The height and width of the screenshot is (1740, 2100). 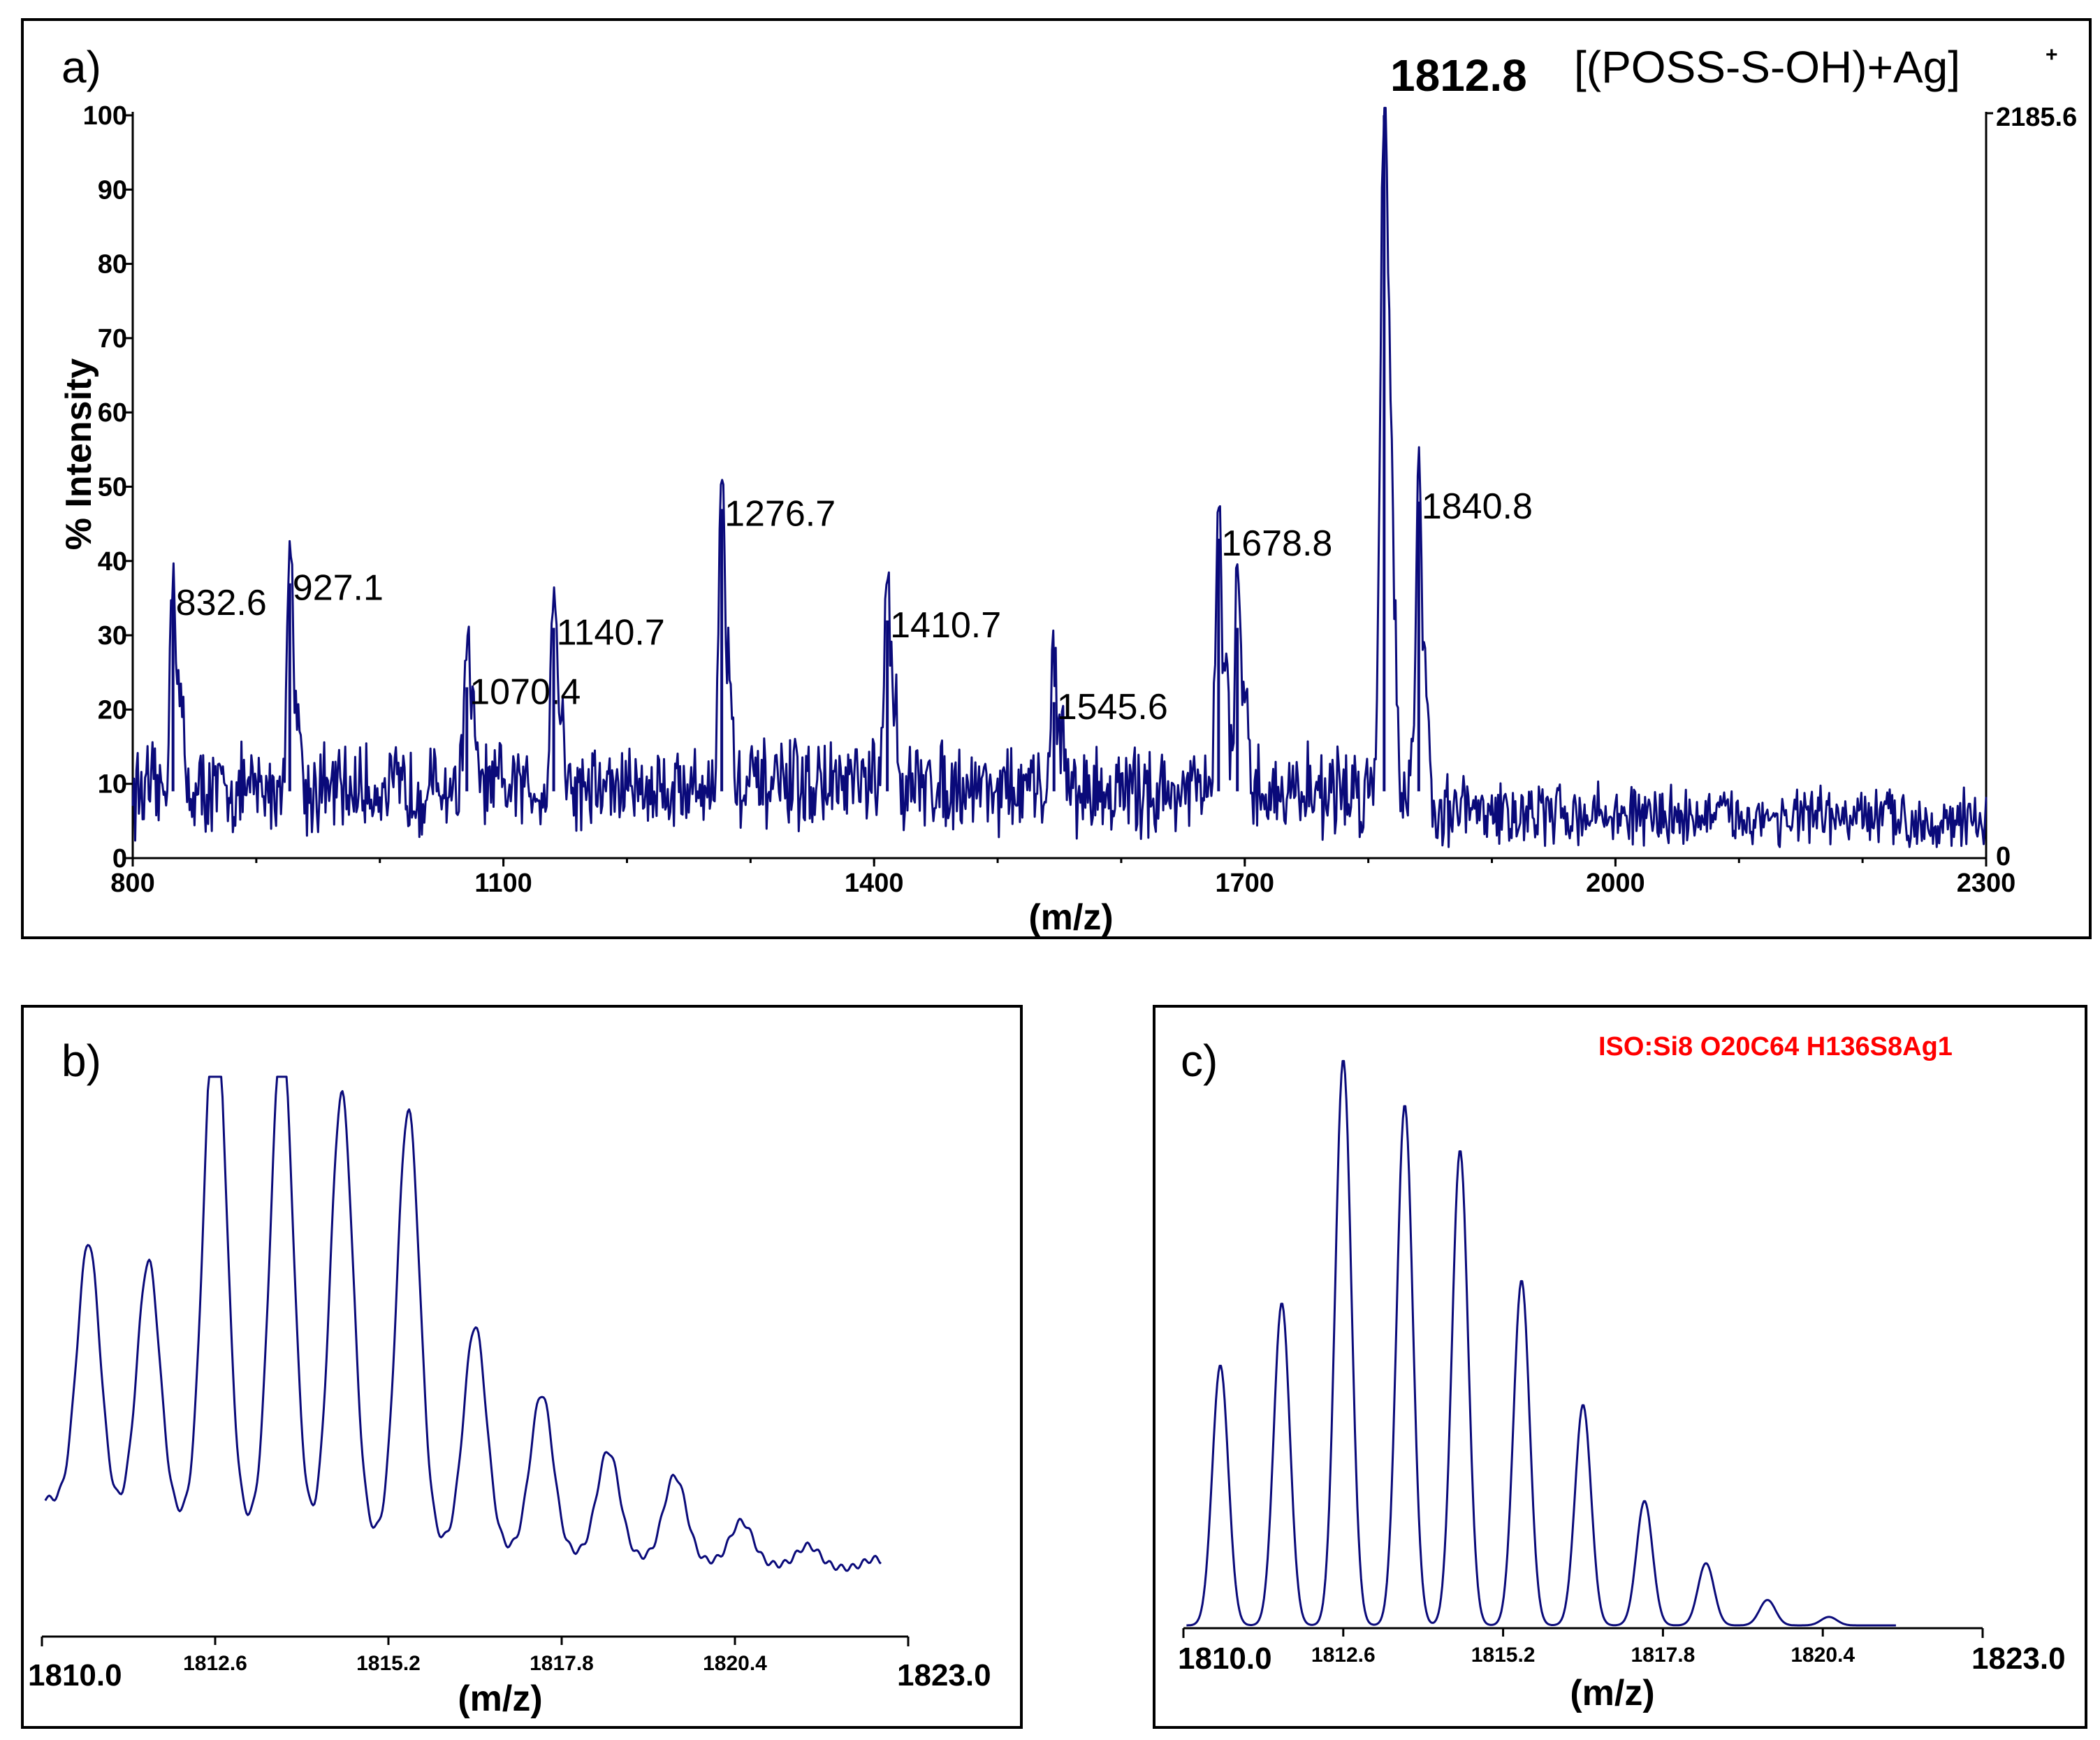 What do you see at coordinates (1663, 1656) in the screenshot?
I see `panelc-x-tick-label: 1817.8` at bounding box center [1663, 1656].